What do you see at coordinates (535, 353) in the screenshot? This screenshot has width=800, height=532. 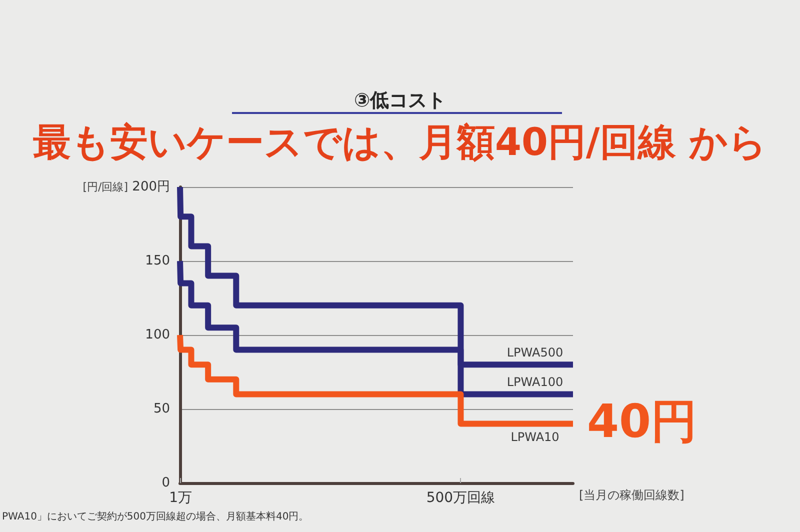 I see `series-label: LPWA500` at bounding box center [535, 353].